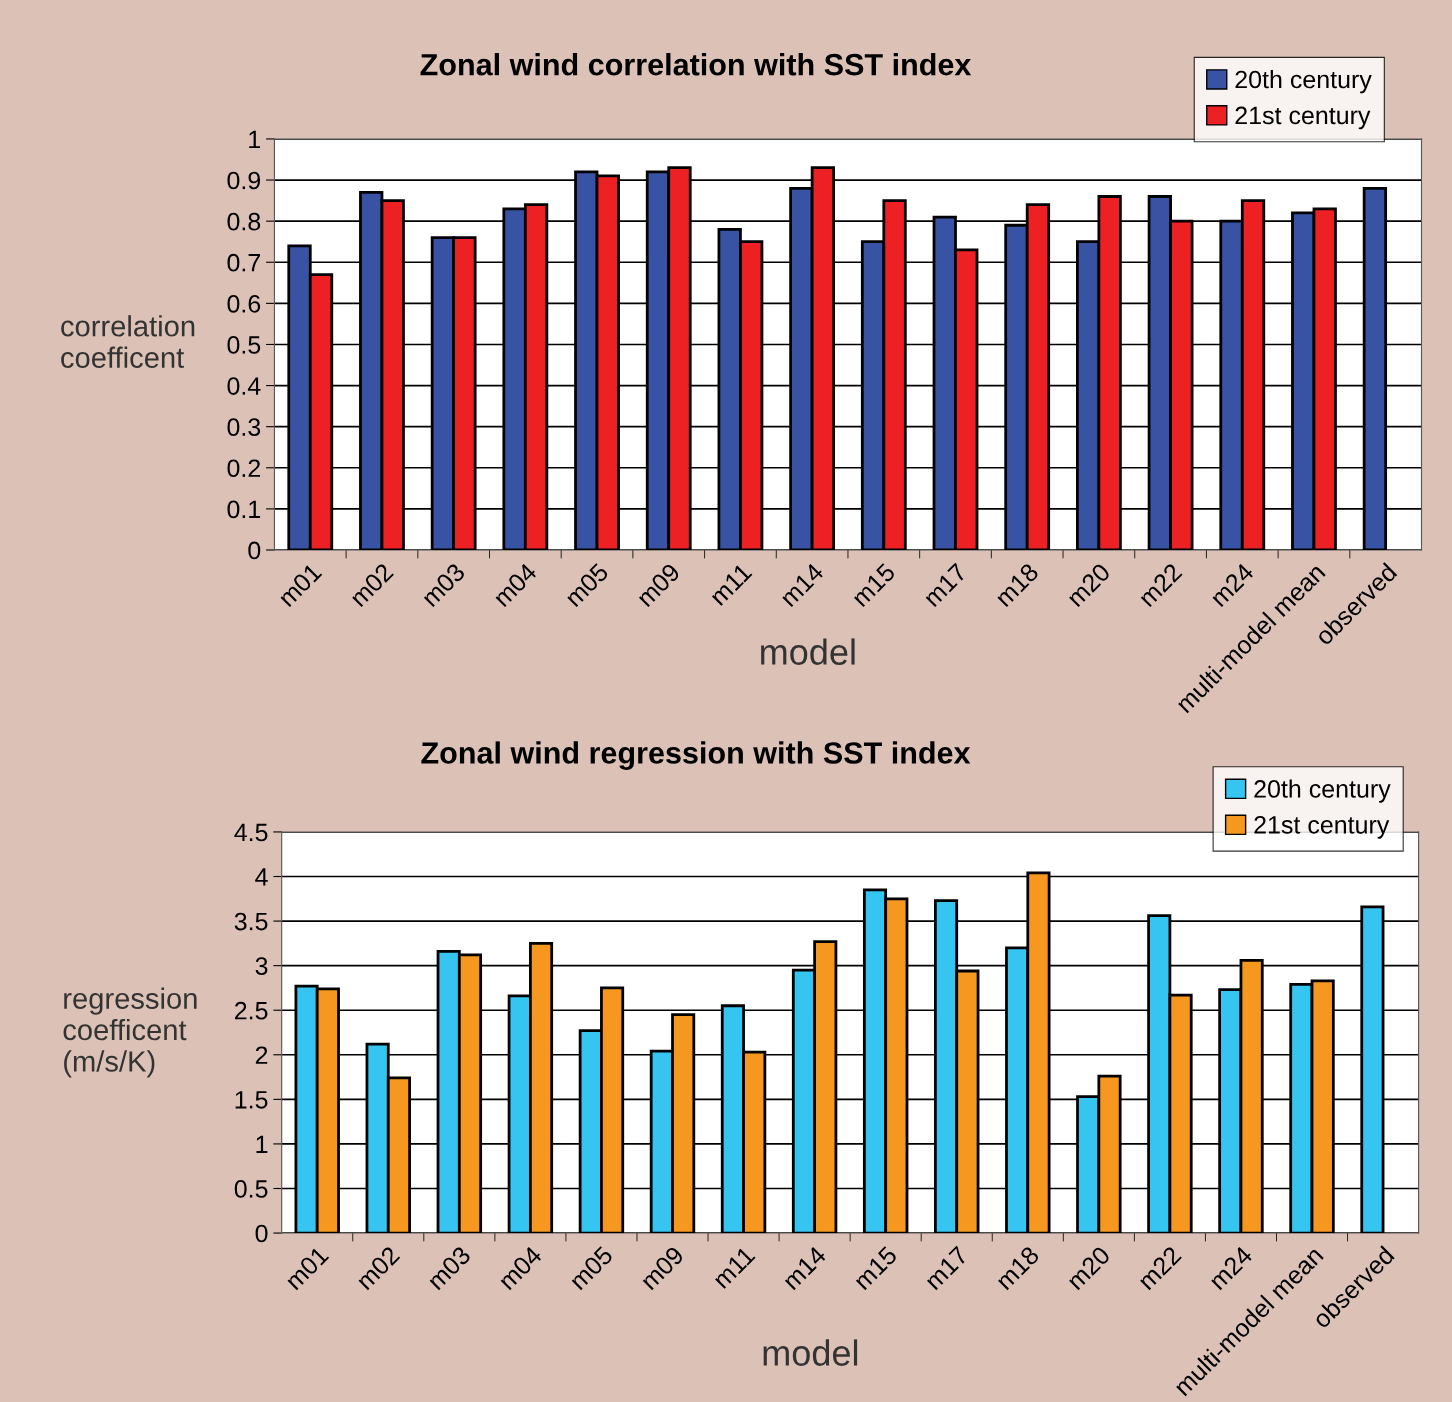 This screenshot has height=1402, width=1452. I want to click on y-axis-title: correlation coefficent, so click(128, 342).